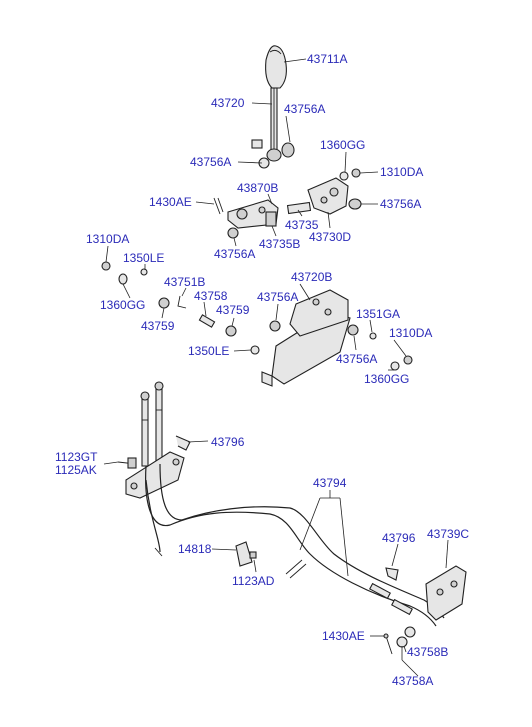 Image resolution: width=532 pixels, height=727 pixels. What do you see at coordinates (311, 277) in the screenshot?
I see `label-43720B: 43720B` at bounding box center [311, 277].